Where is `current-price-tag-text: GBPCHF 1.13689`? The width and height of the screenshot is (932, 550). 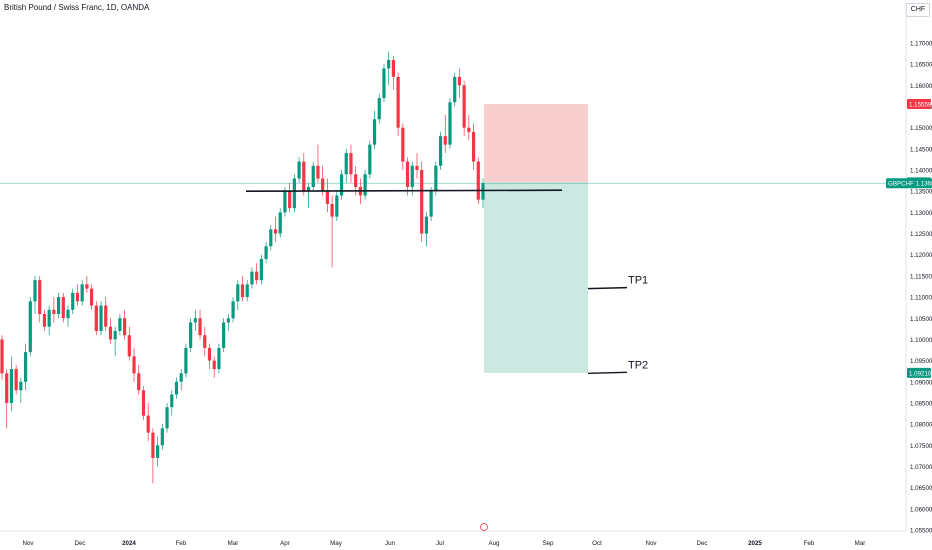 current-price-tag-text: GBPCHF 1.13689 is located at coordinates (910, 184).